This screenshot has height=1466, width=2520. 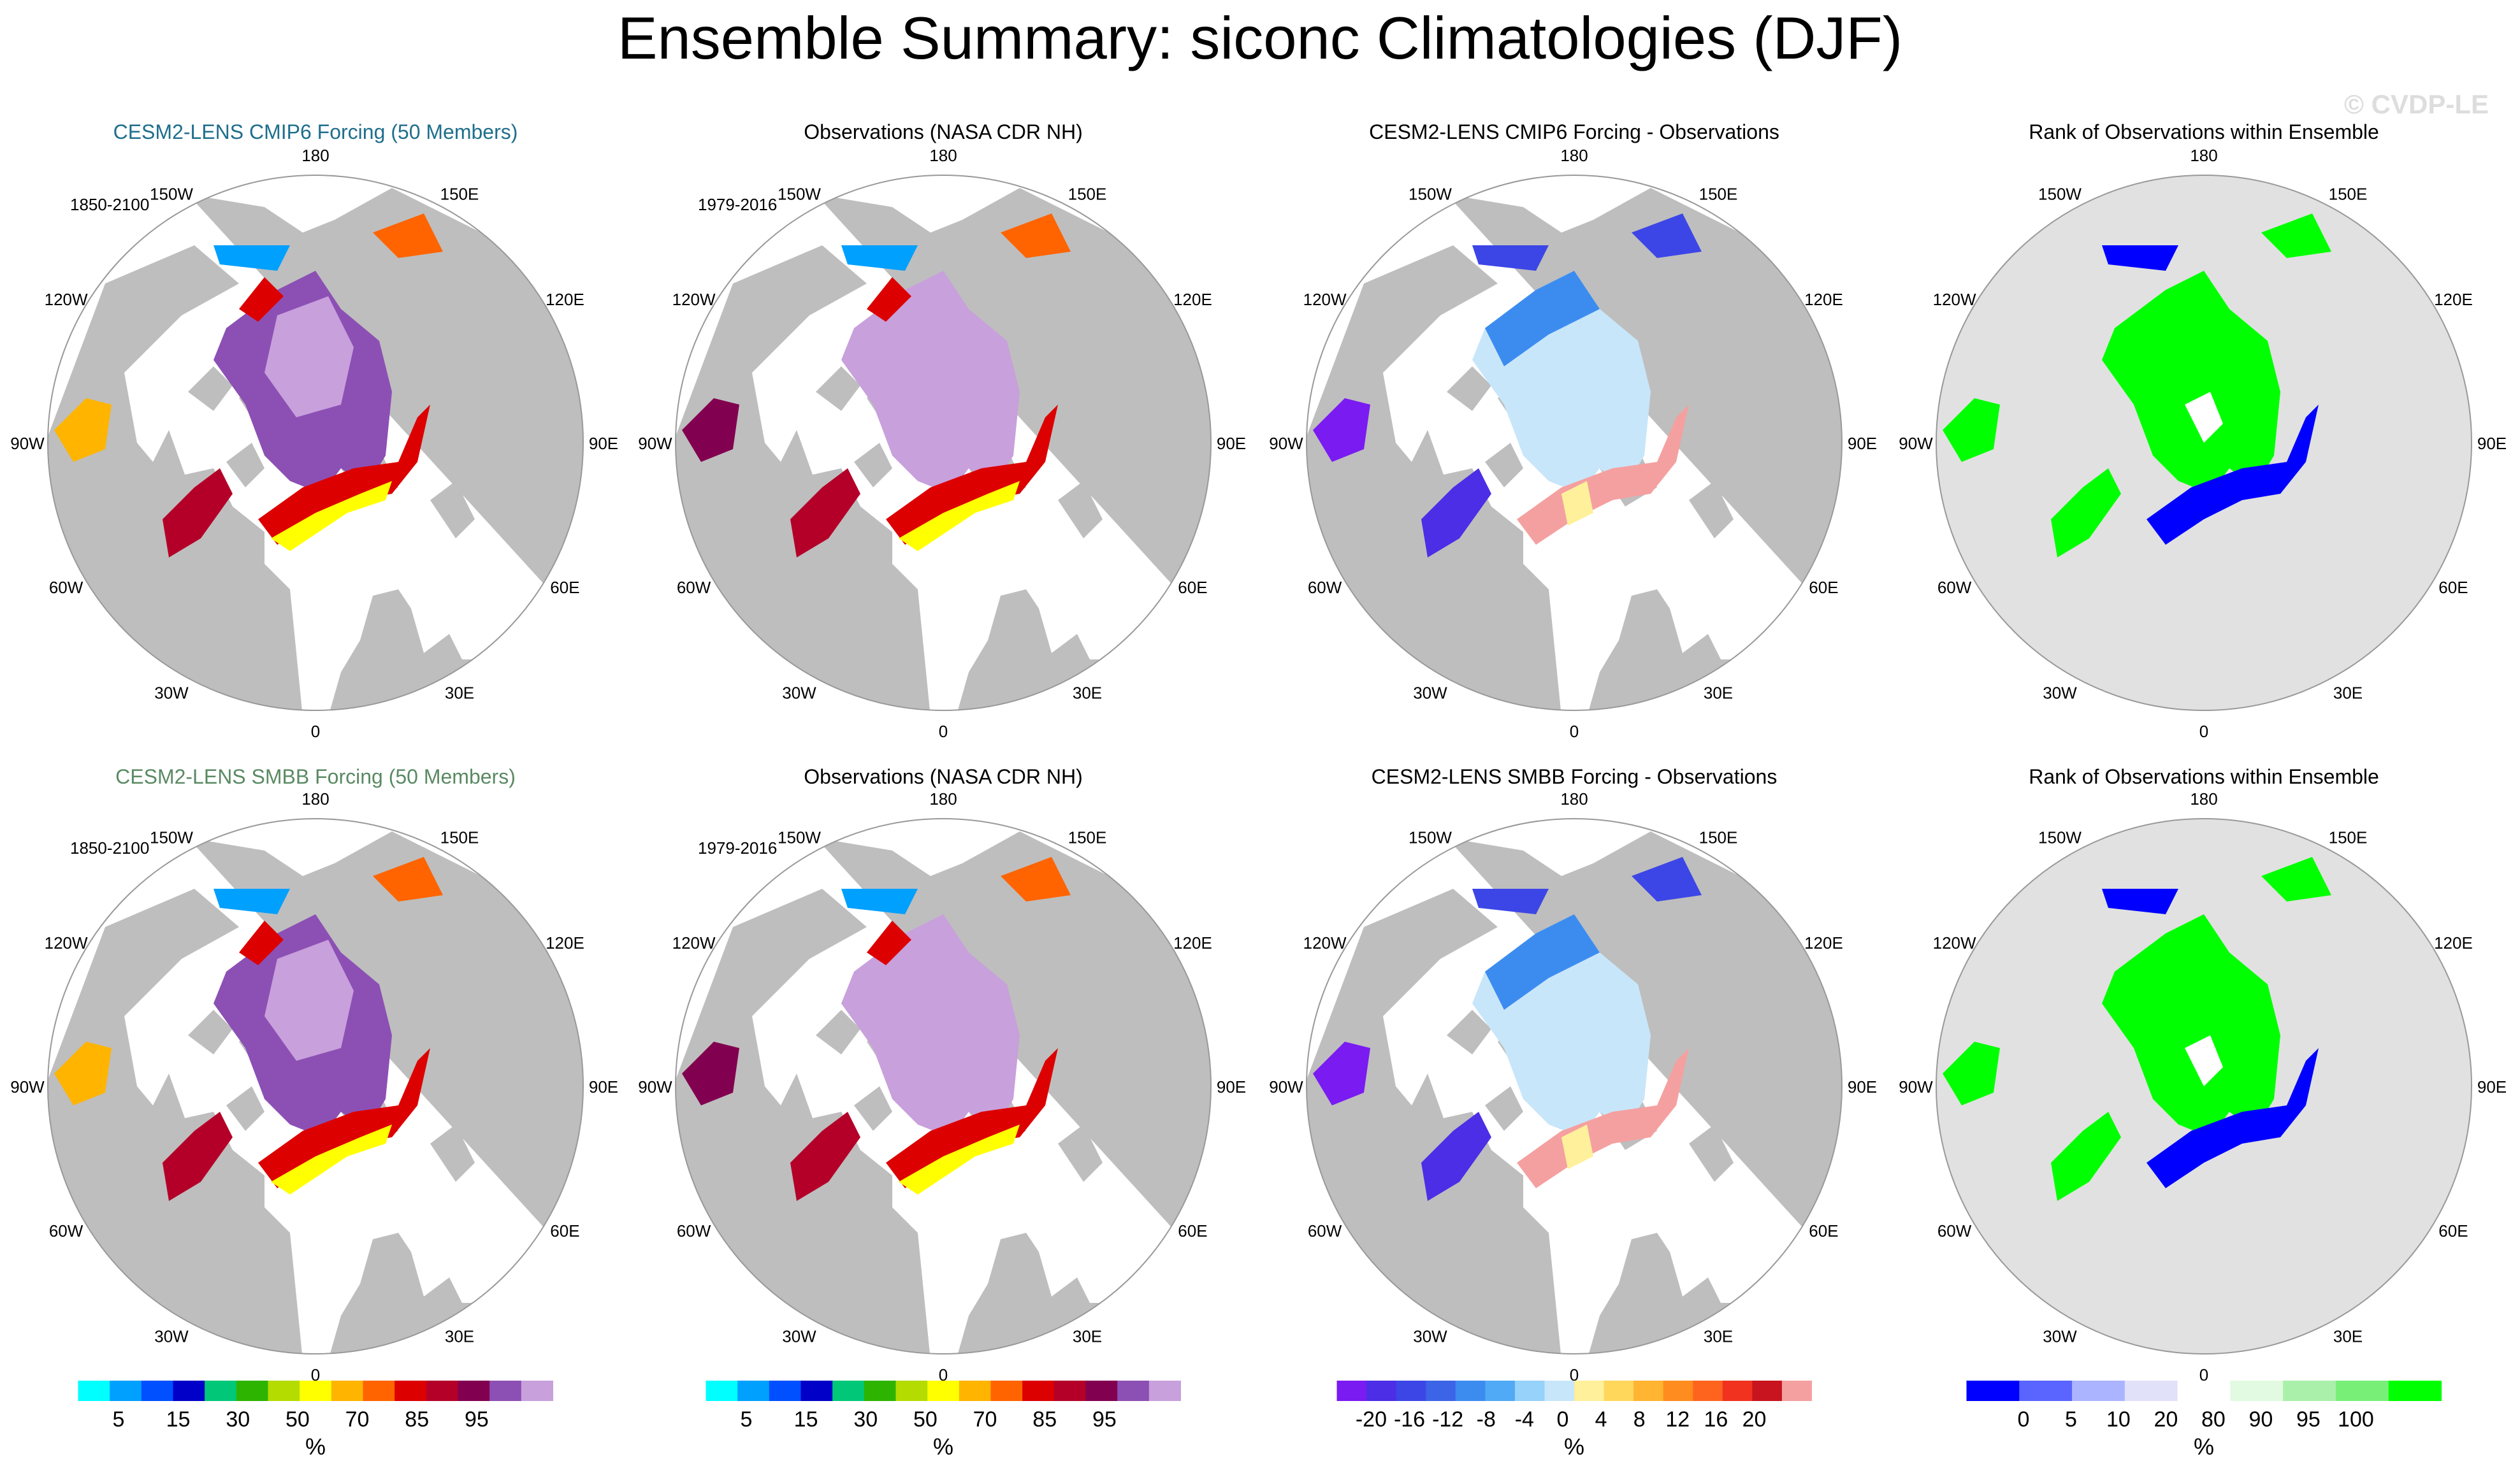 I want to click on ice-edge-labrador, so click(x=198, y=1157).